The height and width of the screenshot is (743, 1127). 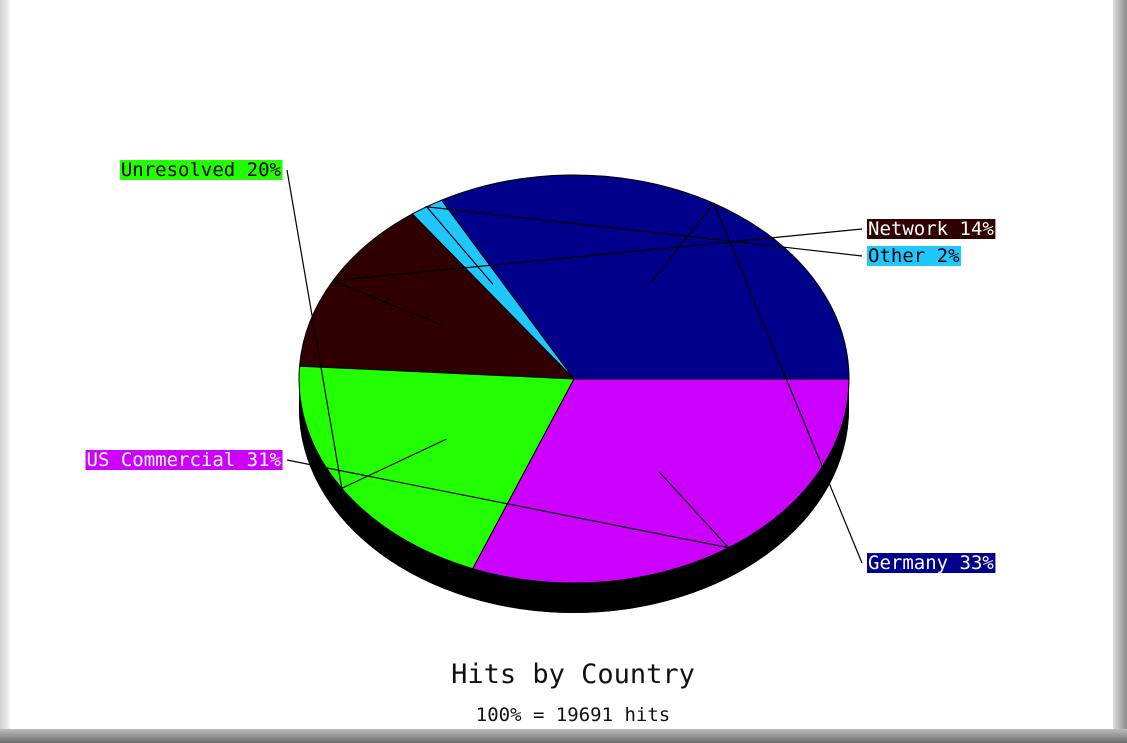 What do you see at coordinates (573, 715) in the screenshot?
I see `chart-subtitle: 100% = 19691 hits` at bounding box center [573, 715].